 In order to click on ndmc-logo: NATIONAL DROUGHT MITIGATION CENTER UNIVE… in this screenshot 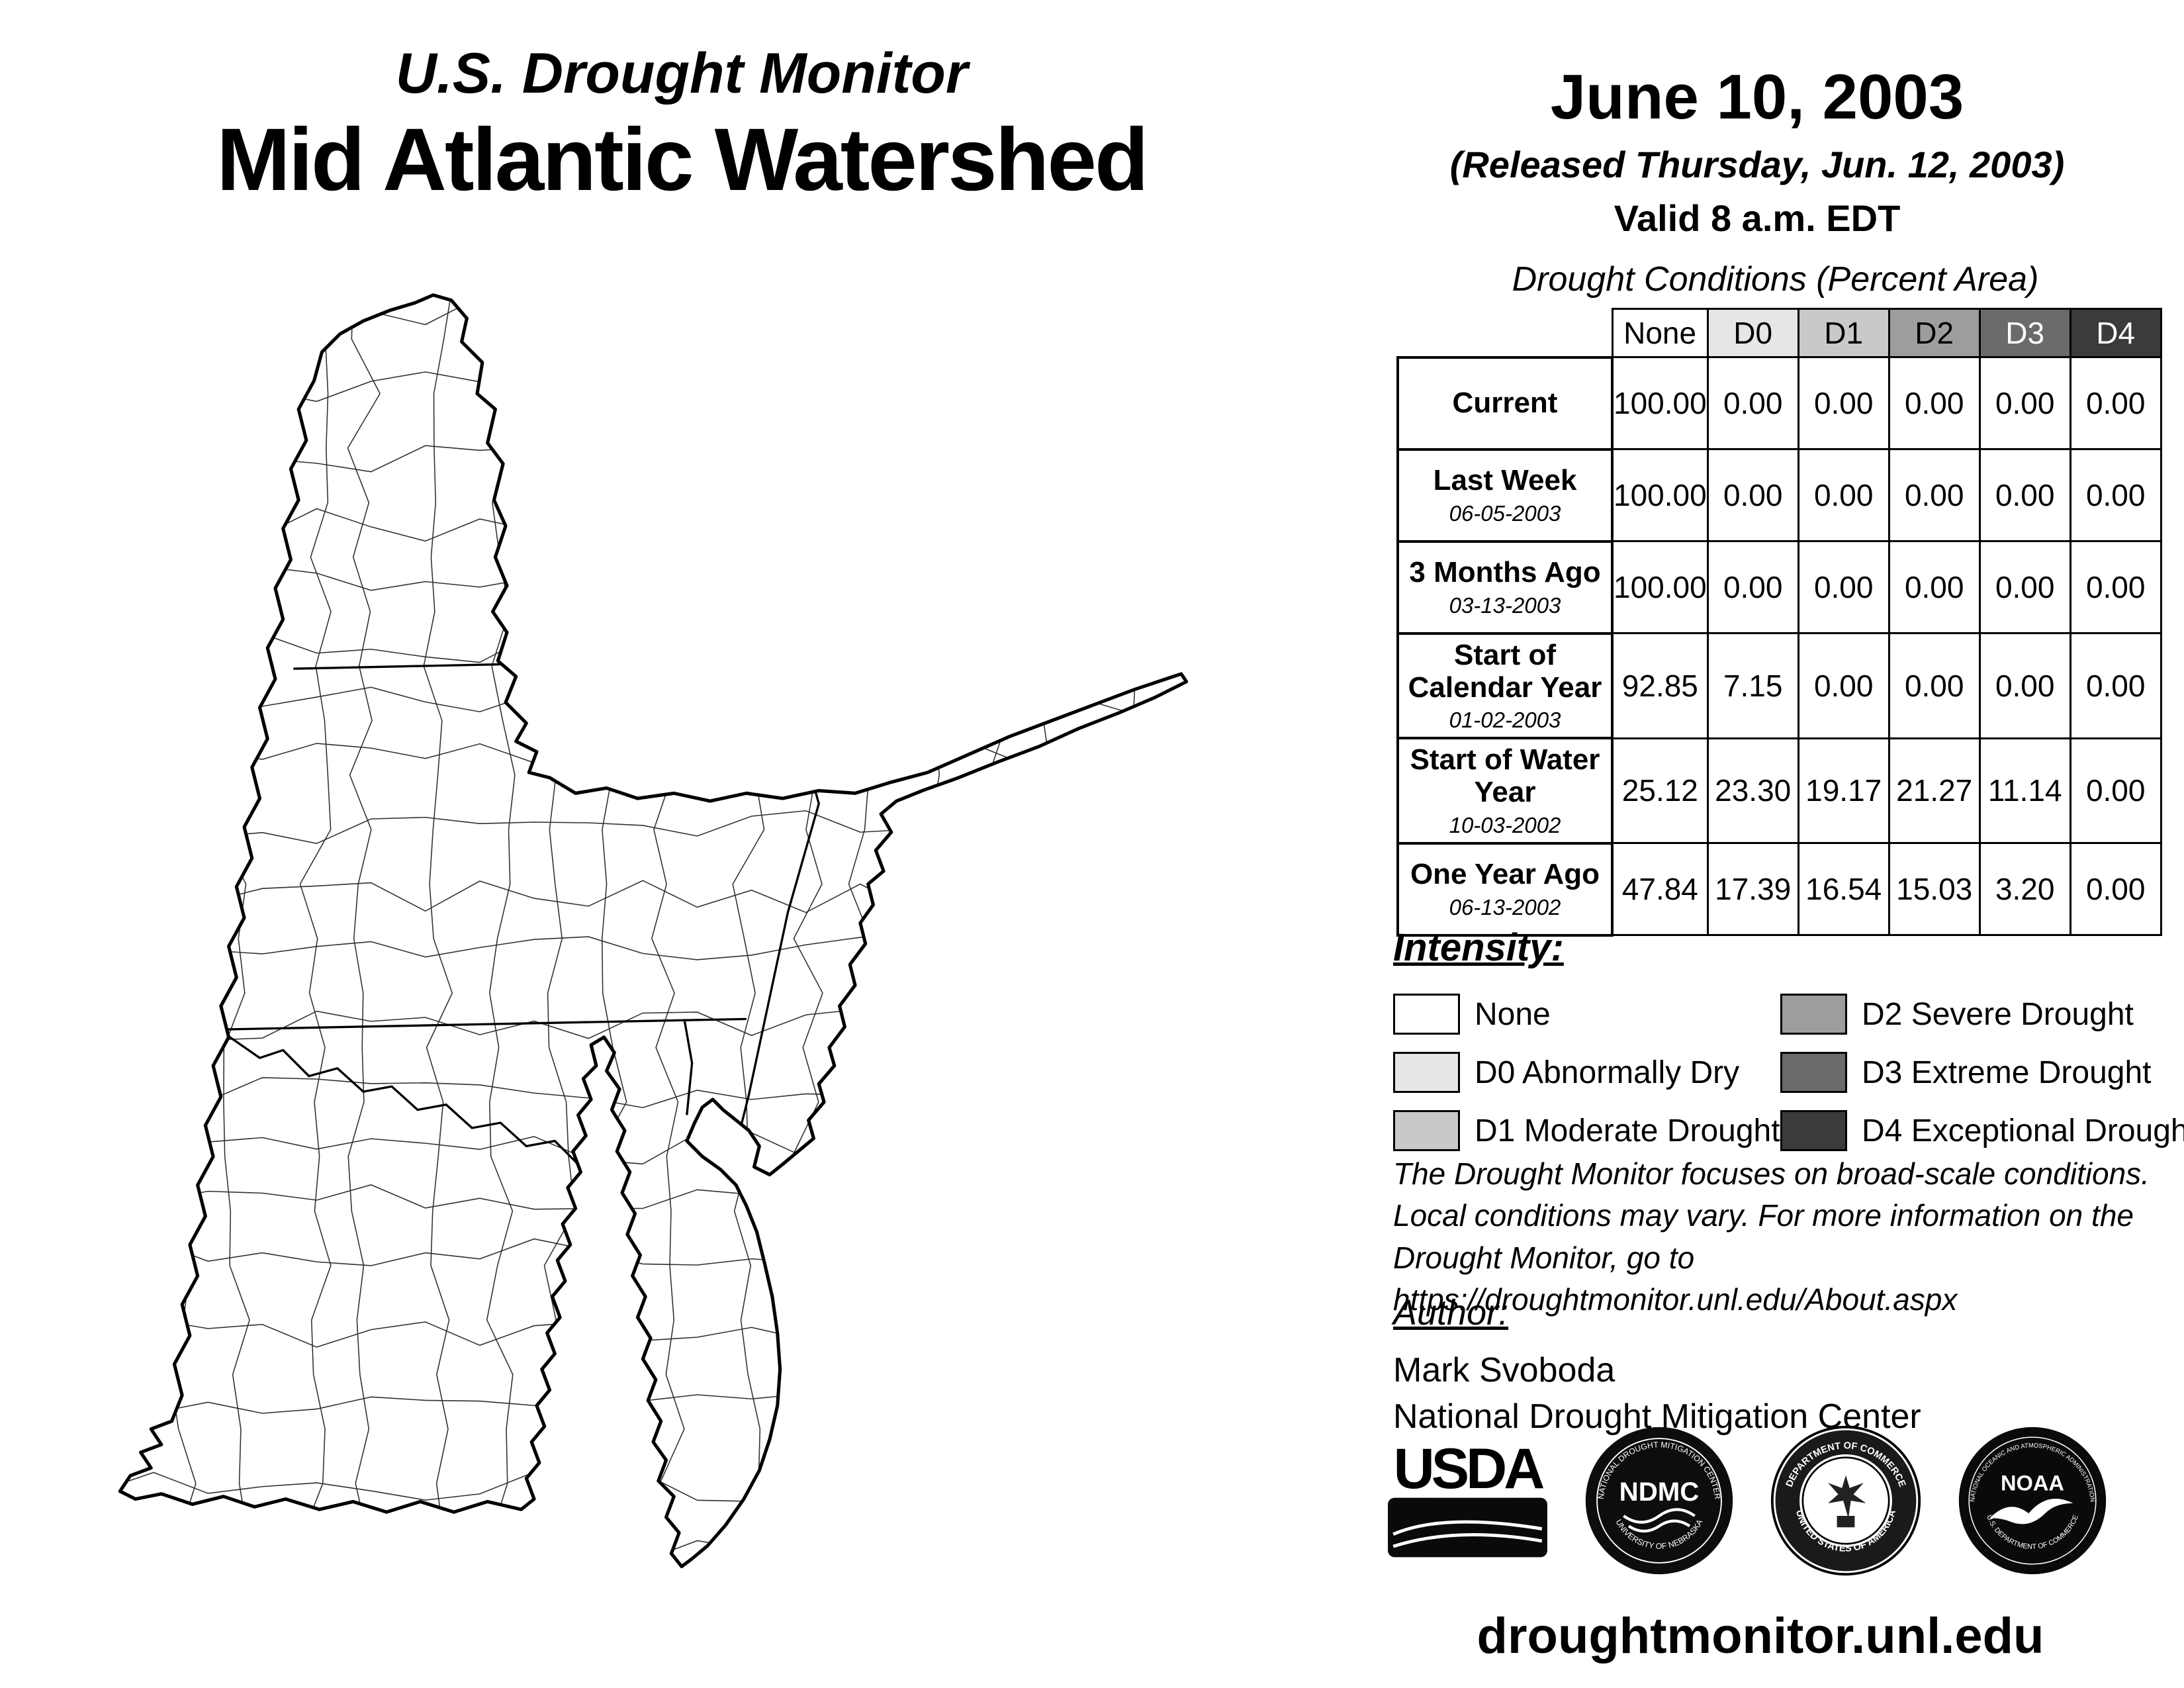, I will do `click(1659, 1501)`.